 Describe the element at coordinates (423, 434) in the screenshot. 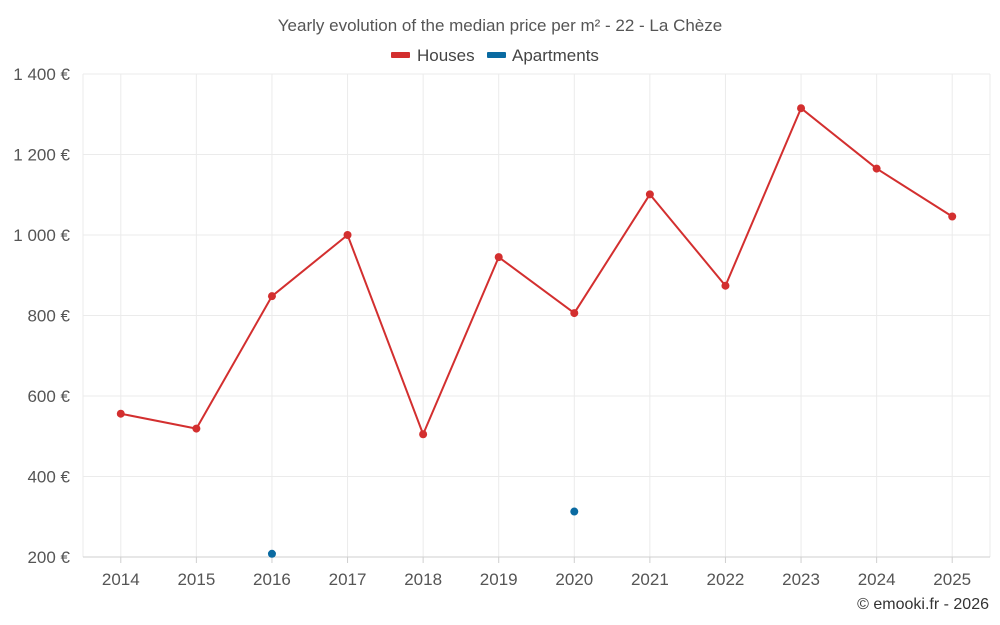

I see `data-point-houses-2018` at that location.